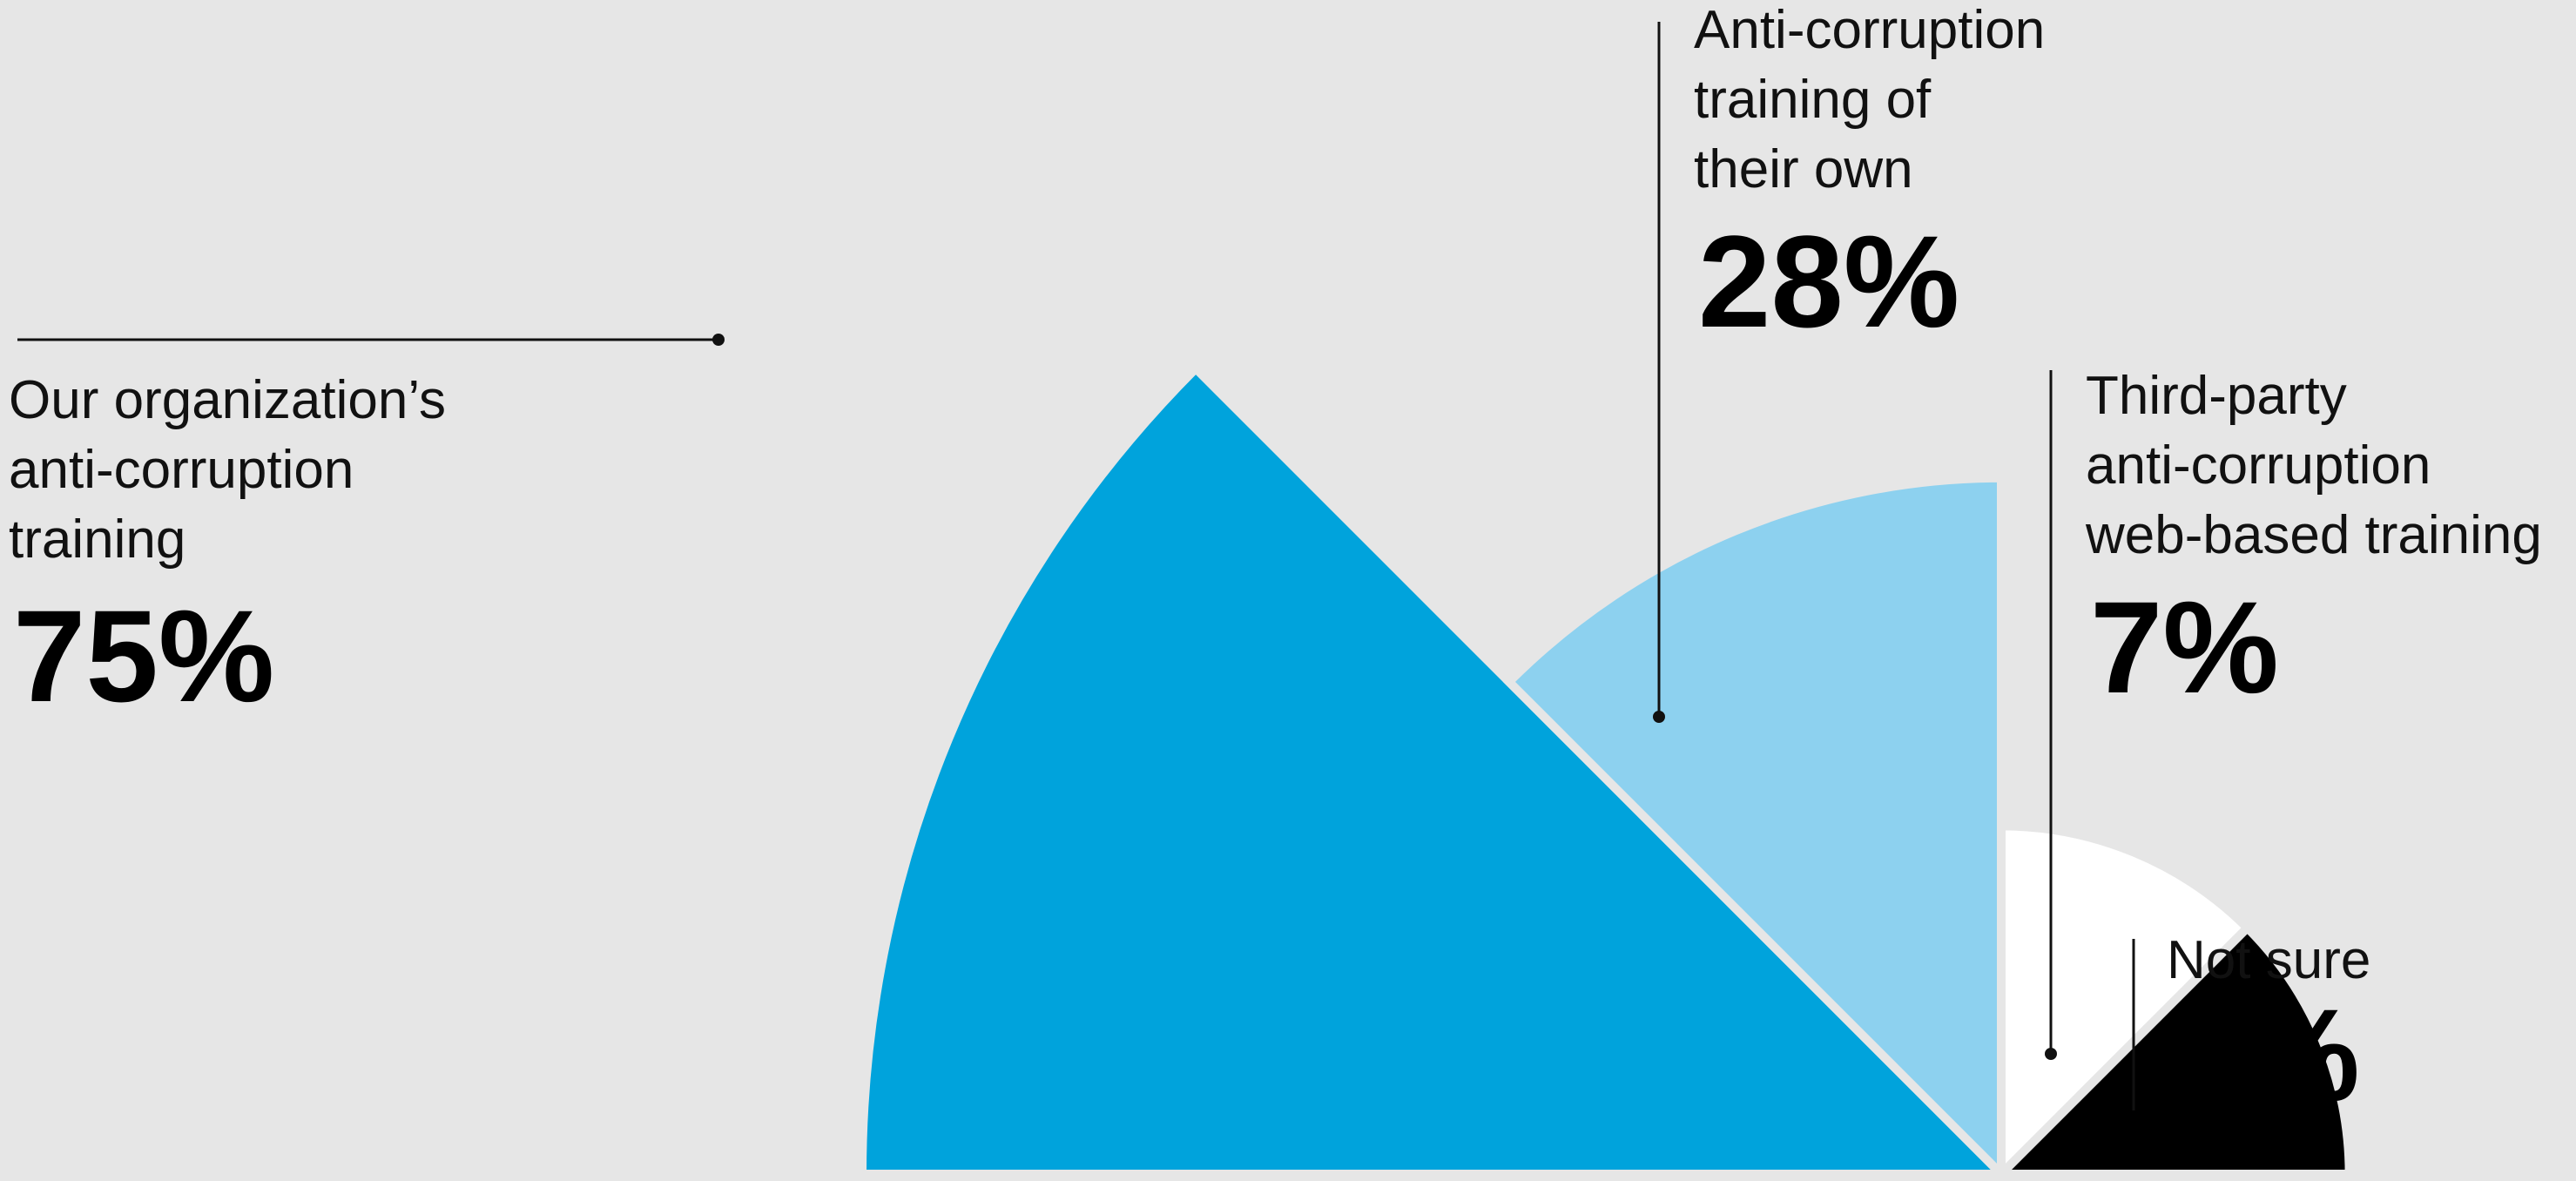  Describe the element at coordinates (1828, 281) in the screenshot. I see `percent-label-own-training: 28%` at that location.